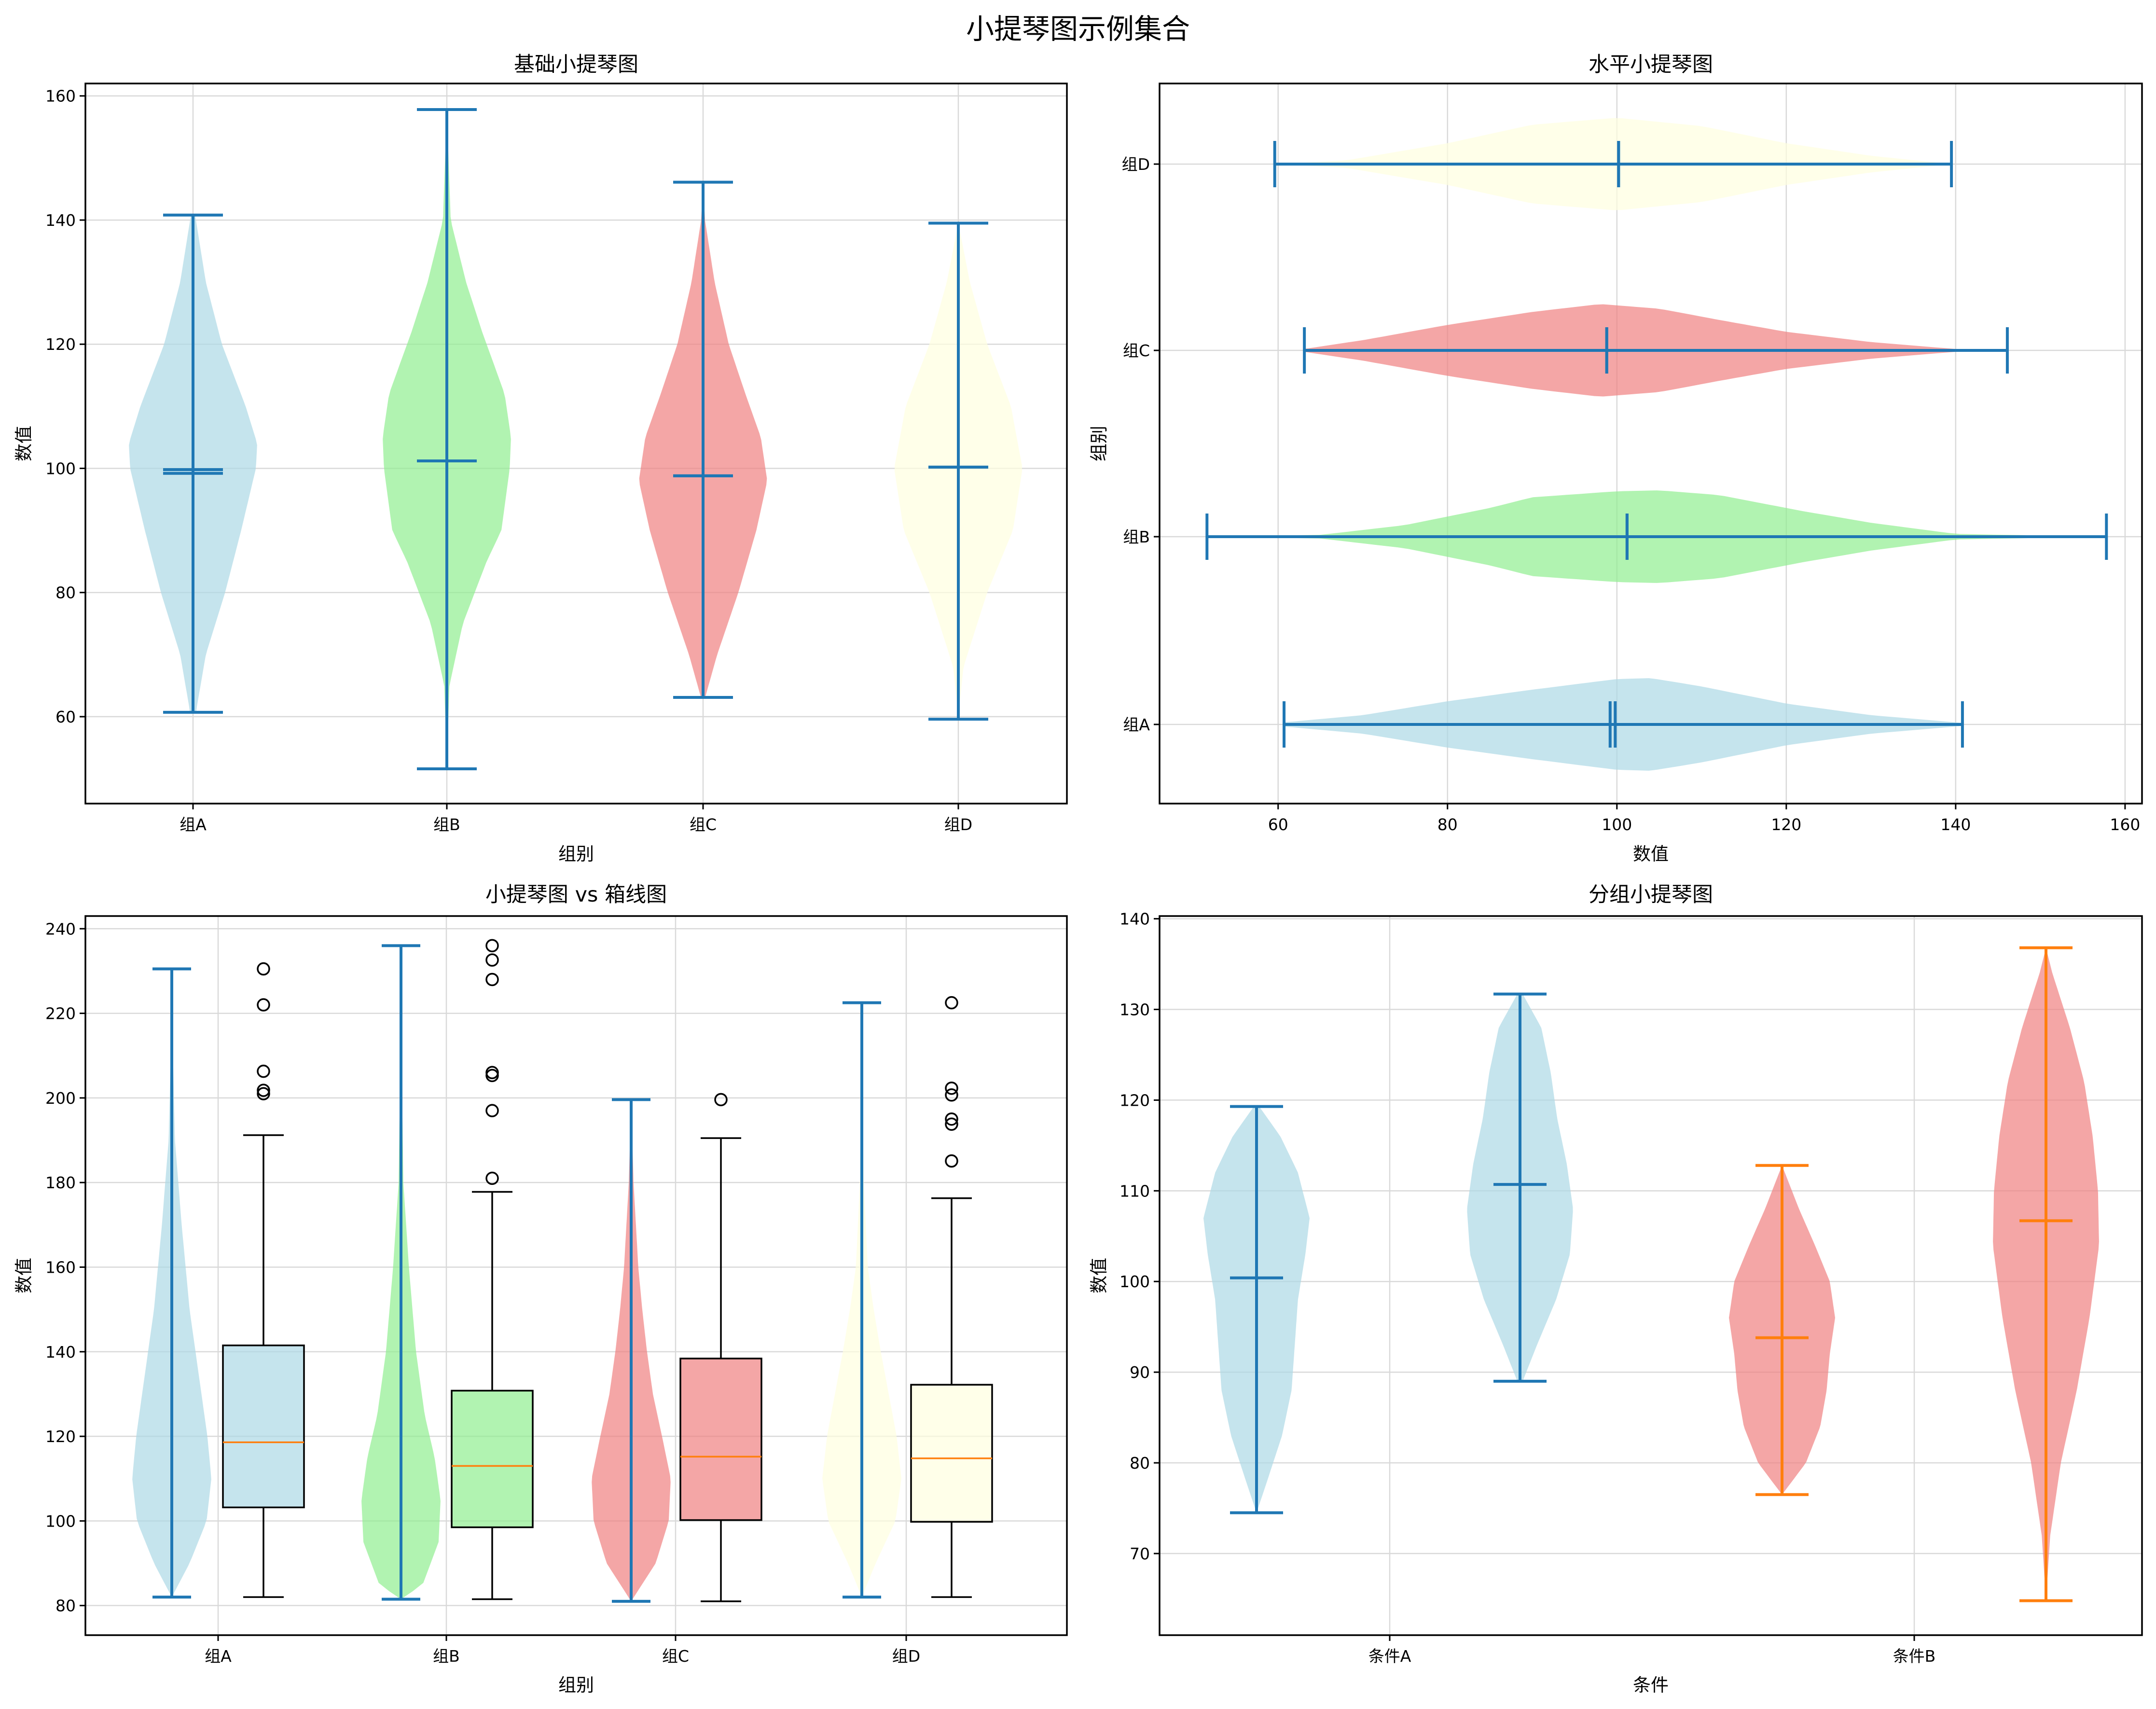 This screenshot has height=1709, width=2156. I want to click on x-tick-label: 60, so click(1278, 824).